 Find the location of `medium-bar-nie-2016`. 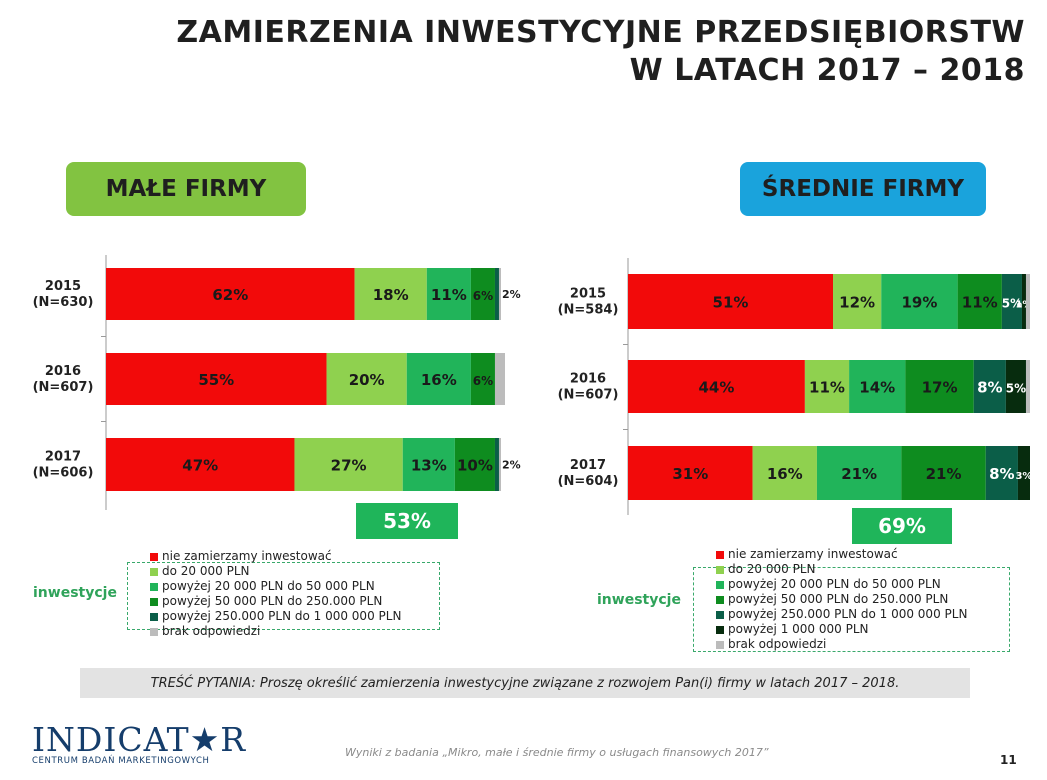

medium-bar-nie-2016 is located at coordinates (716, 386).